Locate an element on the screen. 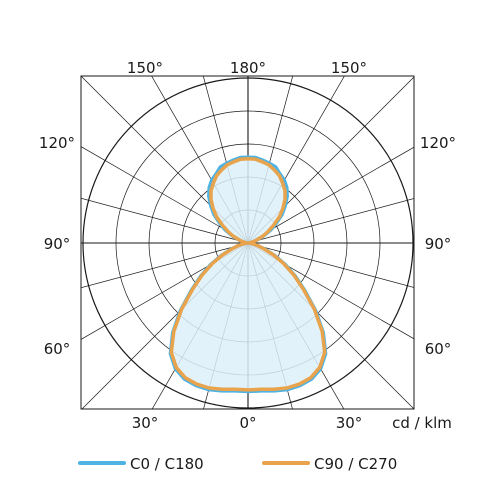  angle-label-left-middle: 90° is located at coordinates (57, 244).